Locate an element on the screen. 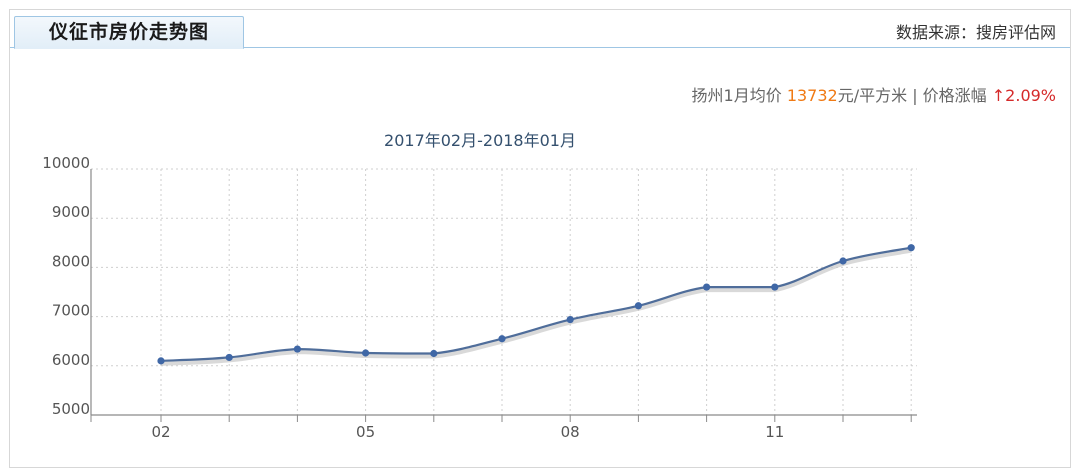 Image resolution: width=1080 pixels, height=475 pixels. summary-prefix: 扬州1月均价 is located at coordinates (739, 95).